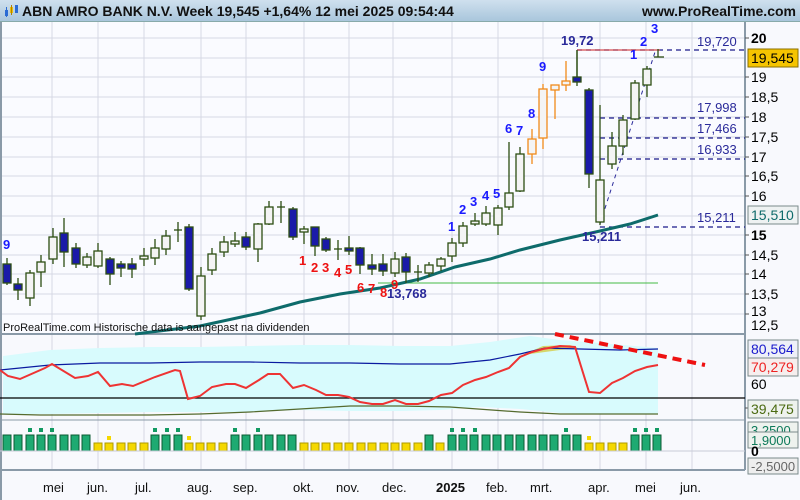  What do you see at coordinates (11, 11) in the screenshot?
I see `candlestick-icon` at bounding box center [11, 11].